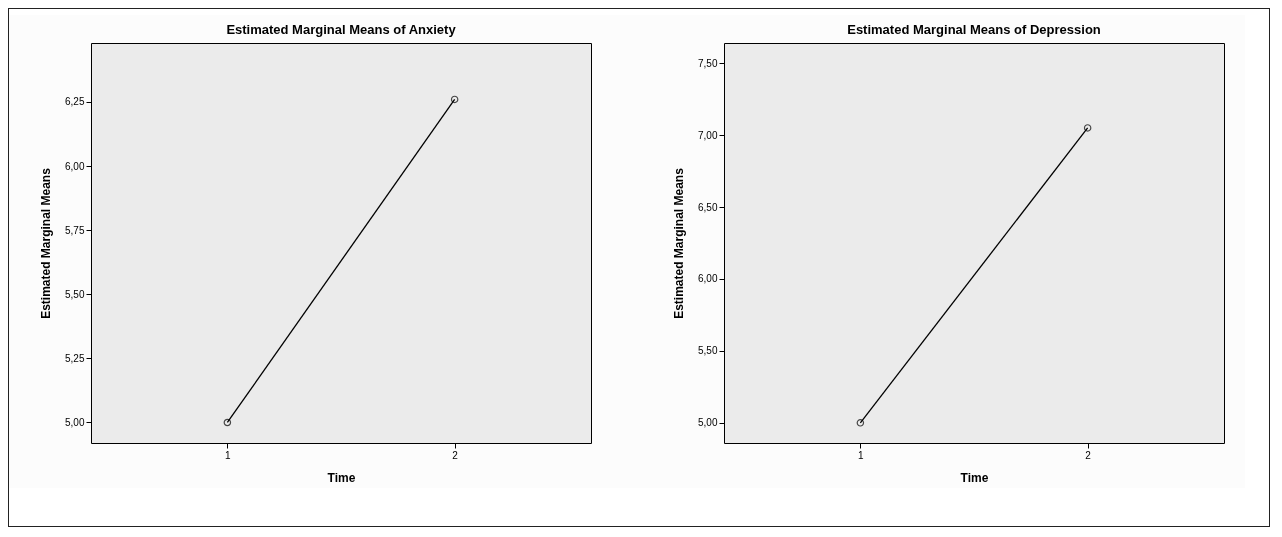 The height and width of the screenshot is (537, 1282). What do you see at coordinates (75, 102) in the screenshot?
I see `y-tick-label: 6,25` at bounding box center [75, 102].